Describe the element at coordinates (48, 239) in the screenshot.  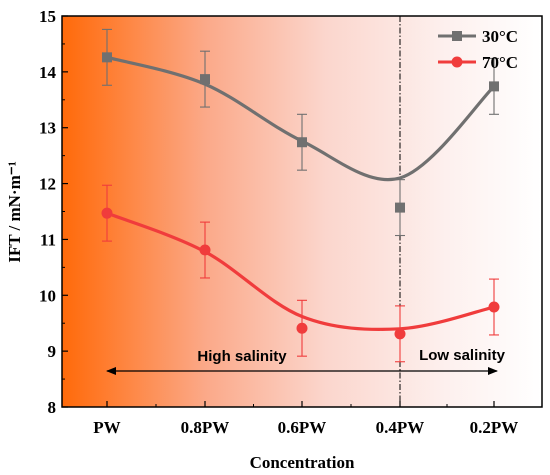
I see `y-tick-label: 11` at that location.